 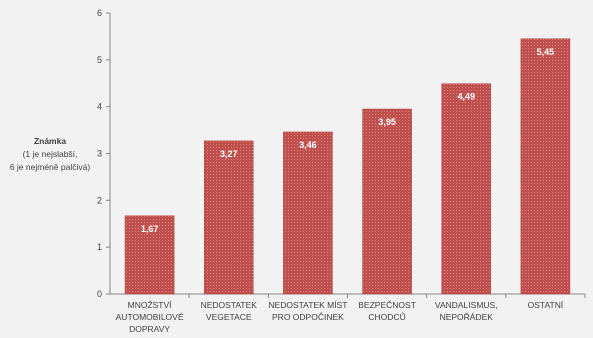 I want to click on y-axis-subtitle-line-1: (1 je nejslabší,, so click(x=50, y=154).